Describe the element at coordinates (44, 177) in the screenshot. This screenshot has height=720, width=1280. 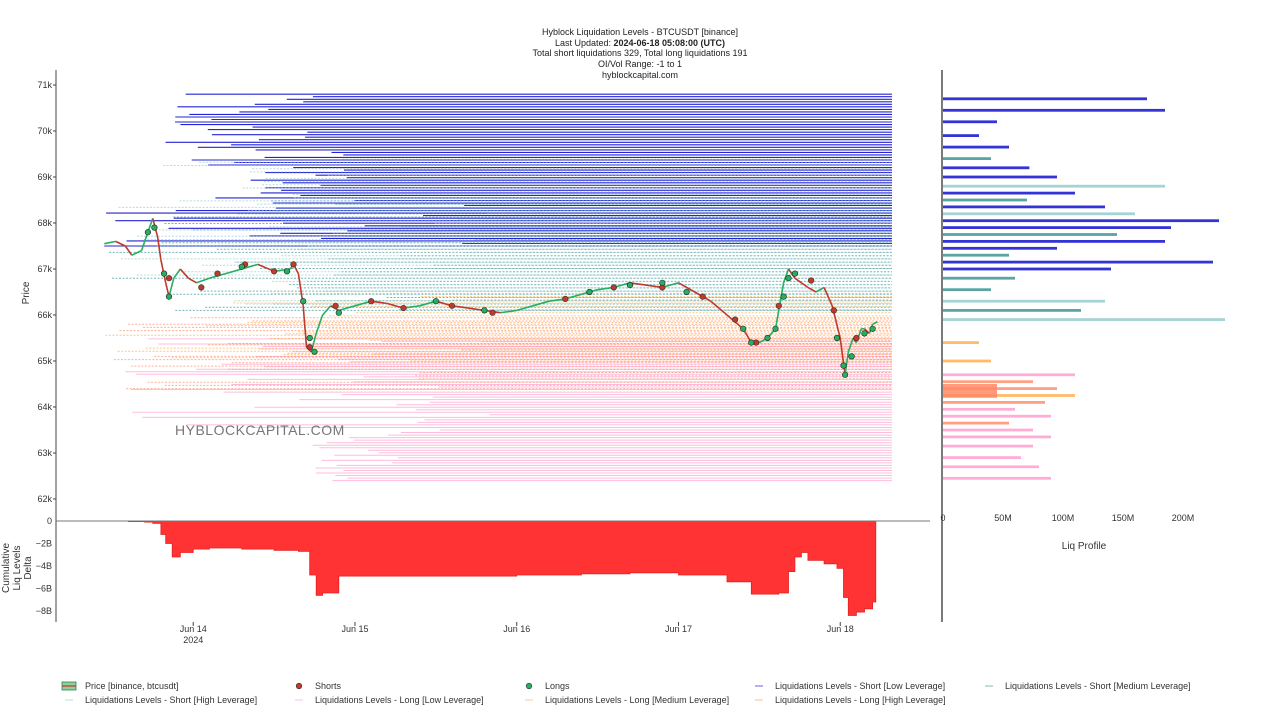
I see `price-tick-label: 69k` at that location.